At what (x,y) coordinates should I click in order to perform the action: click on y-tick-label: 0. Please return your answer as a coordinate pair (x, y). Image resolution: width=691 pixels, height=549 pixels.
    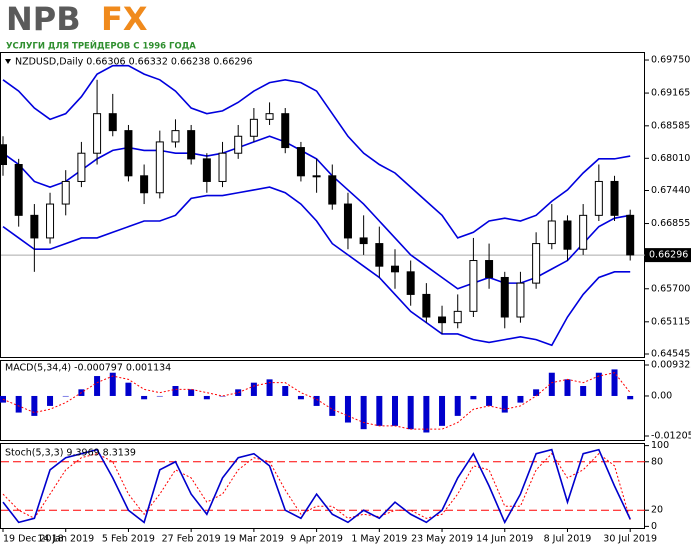
    Looking at the image, I should click on (654, 526).